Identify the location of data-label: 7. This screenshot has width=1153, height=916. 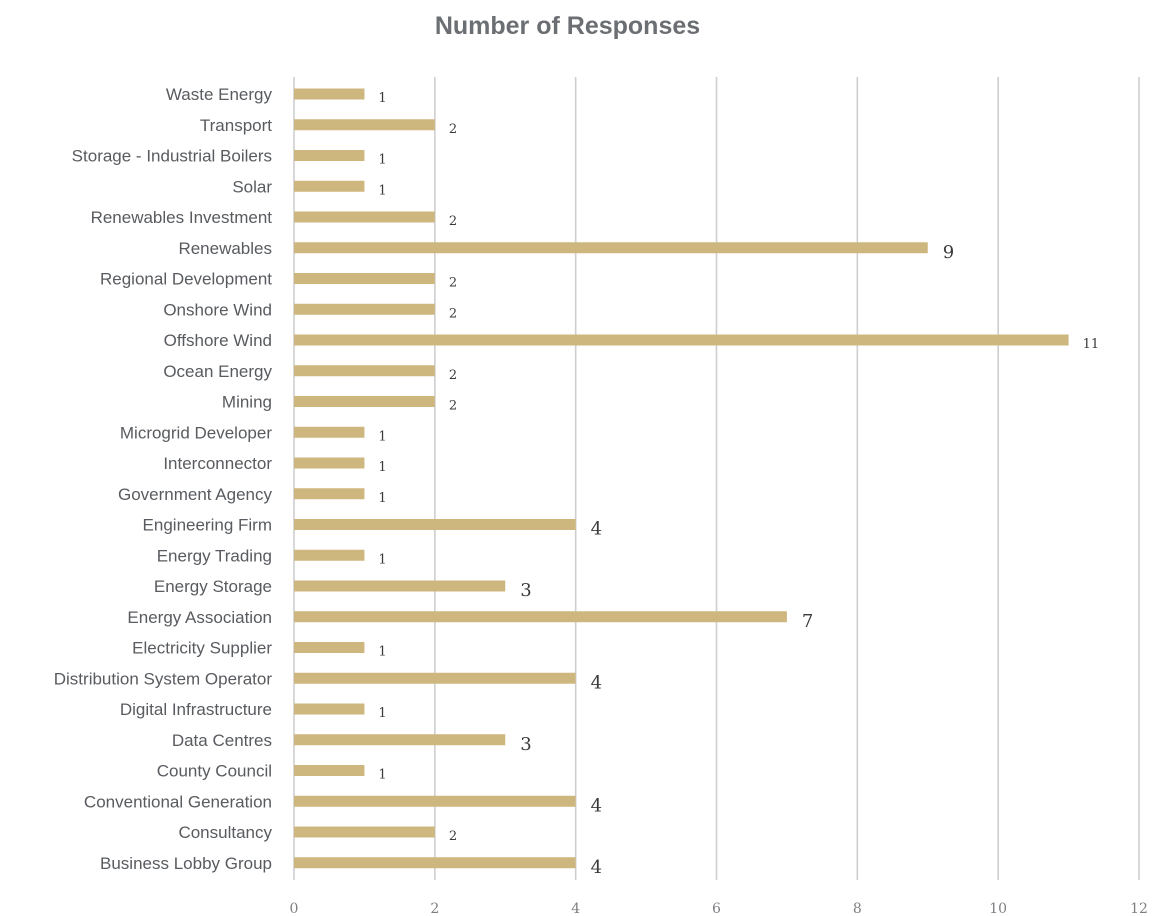
(807, 621).